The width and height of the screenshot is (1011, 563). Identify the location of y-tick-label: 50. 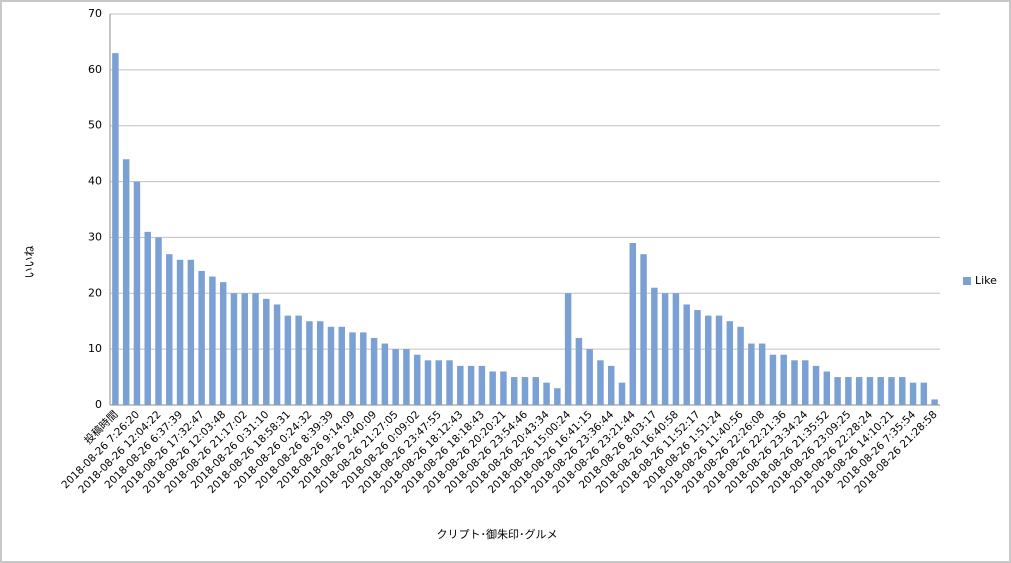
(95, 125).